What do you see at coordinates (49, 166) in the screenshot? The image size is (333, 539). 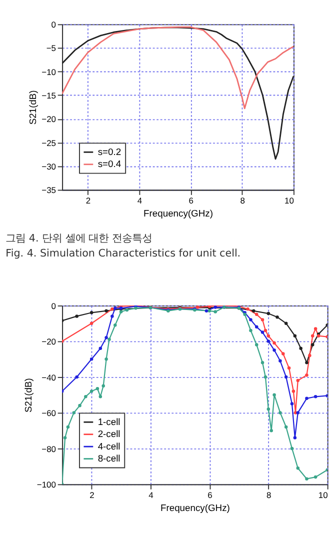 I see `y-tick-label: −30` at bounding box center [49, 166].